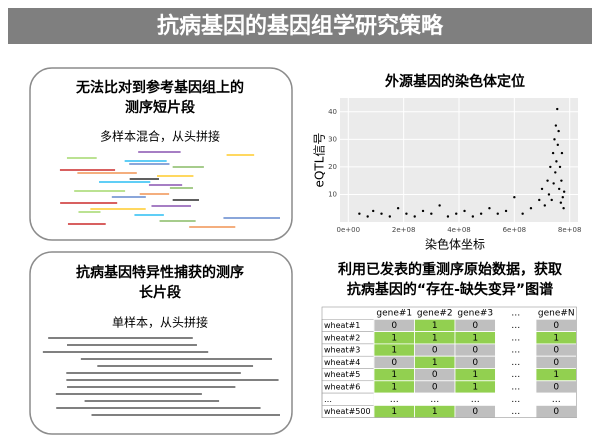 The width and height of the screenshot is (600, 447). I want to click on y-tick-label: 30, so click(332, 139).